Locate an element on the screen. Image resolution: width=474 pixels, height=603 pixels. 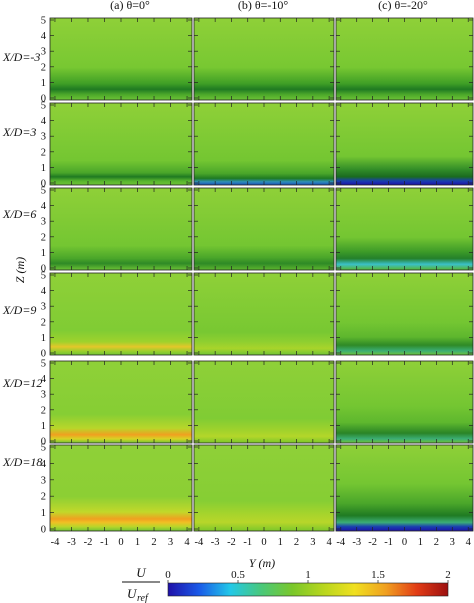
panel-r3-c0 is located at coordinates (121, 314).